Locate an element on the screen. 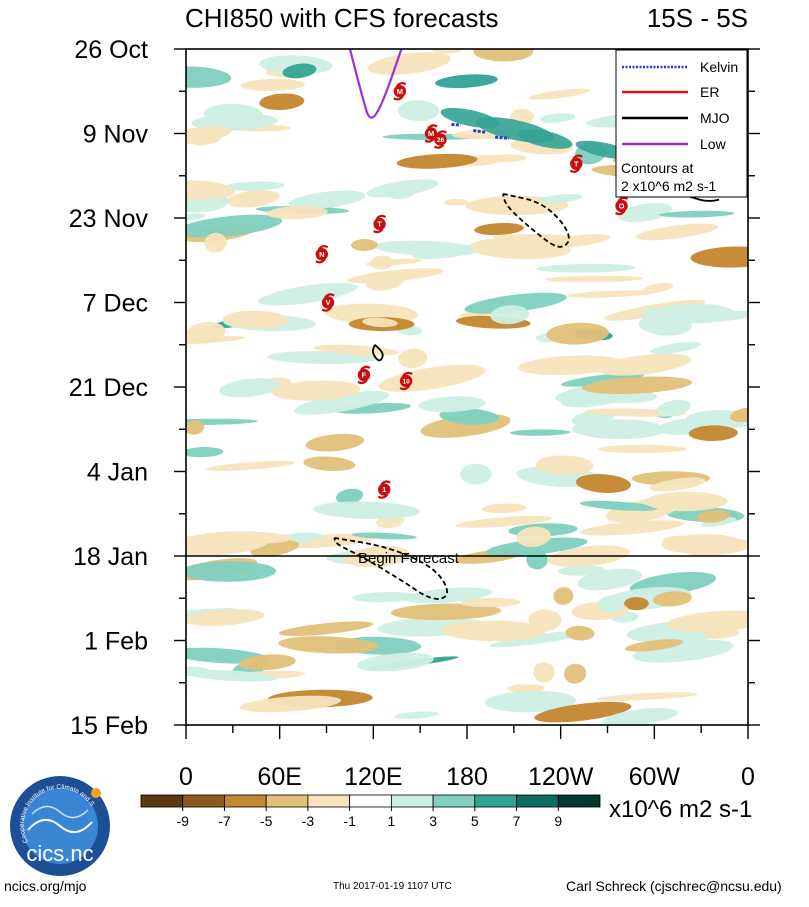 The image size is (809, 907). y-tick-label: 23 Nov is located at coordinates (109, 219).